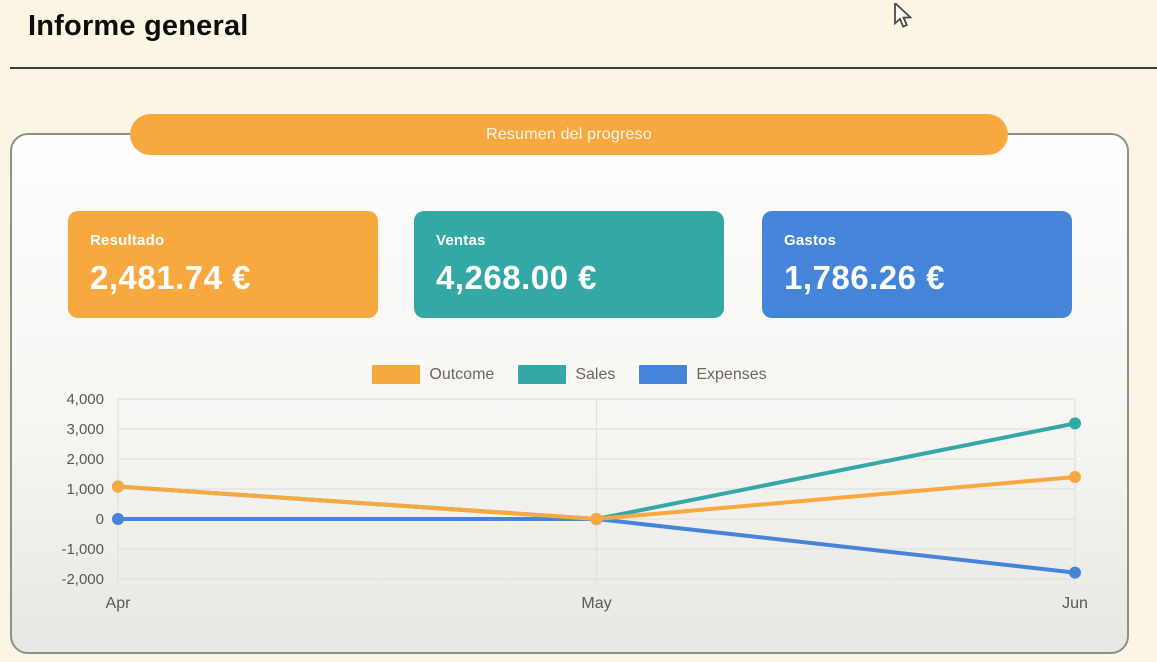 The image size is (1157, 662). I want to click on banner-label: Resumen del progreso, so click(569, 134).